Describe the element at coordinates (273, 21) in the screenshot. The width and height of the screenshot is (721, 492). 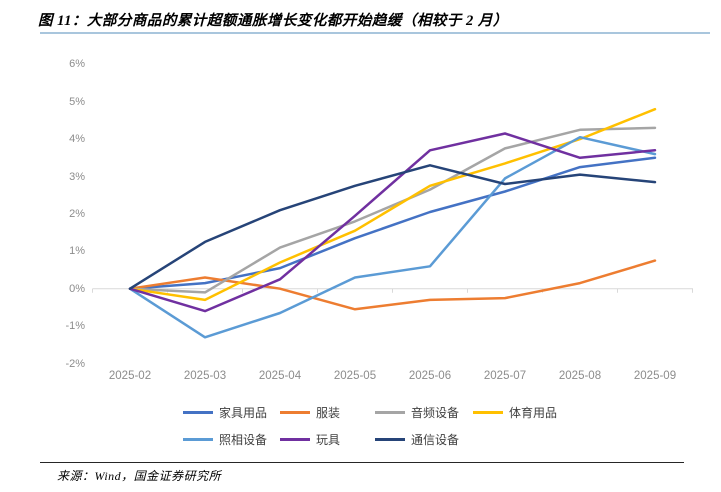
I see `figure-title: 图 11：大部分商品的累计超额通胀增长变化都开始趋缓（相较于 2 月）` at that location.